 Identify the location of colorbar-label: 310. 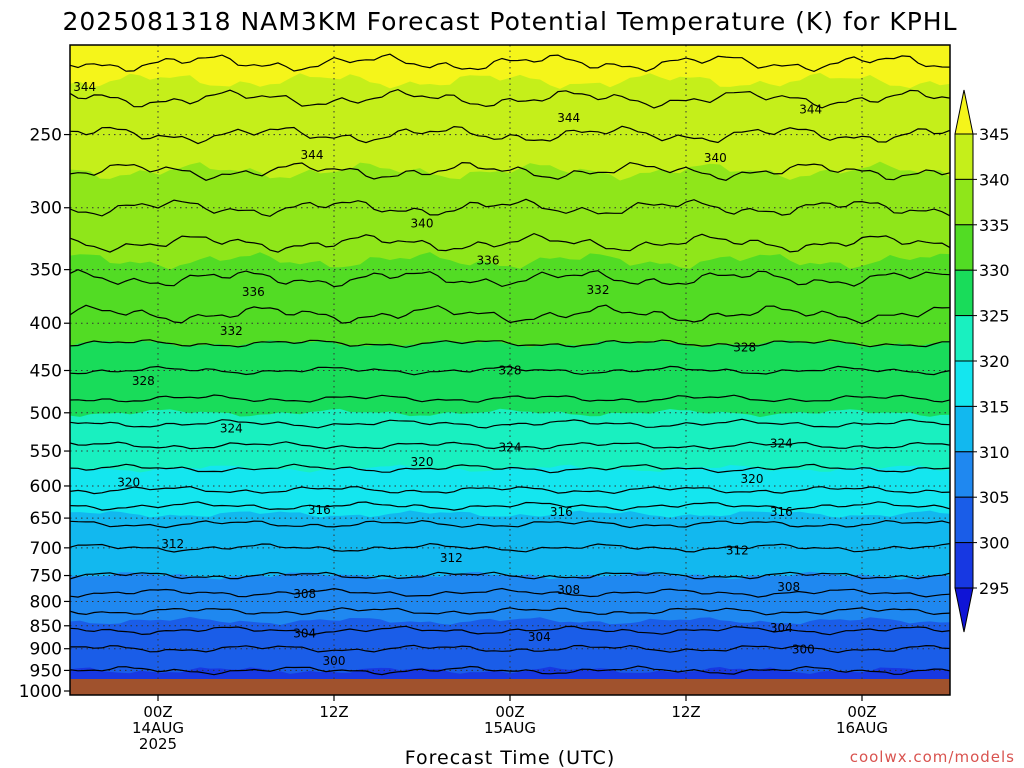
(994, 452).